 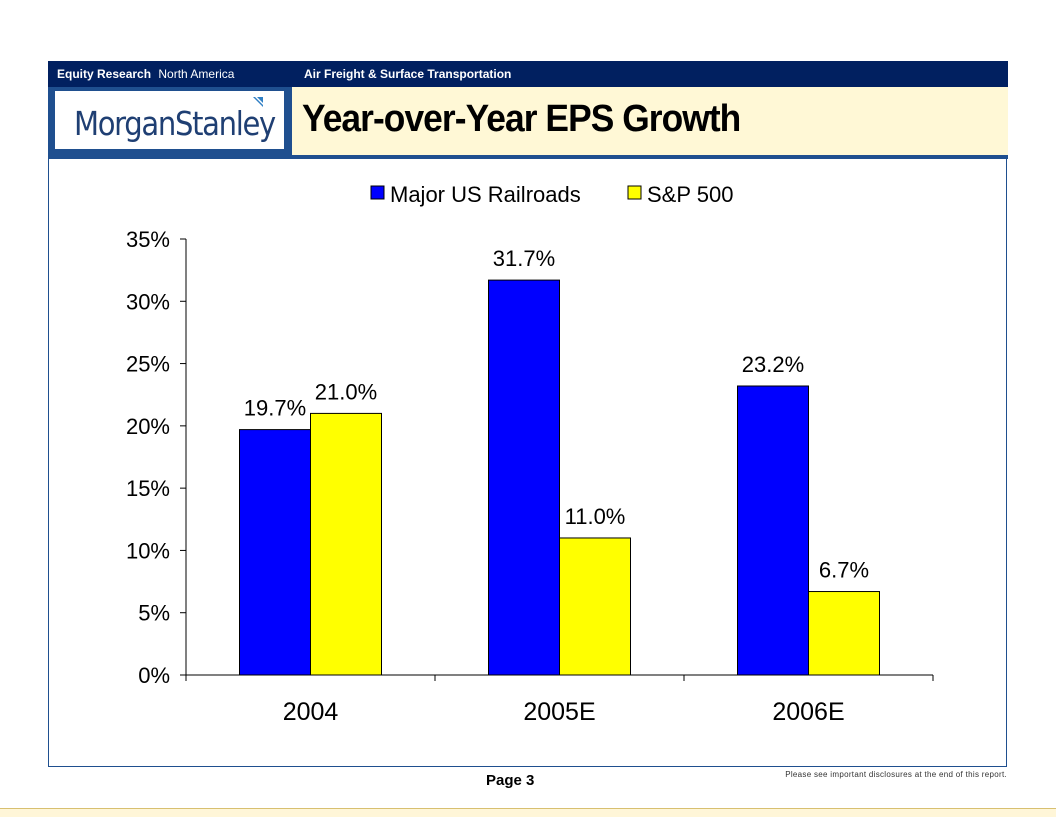 I want to click on brand-name-part2: Stanley, so click(x=225, y=123).